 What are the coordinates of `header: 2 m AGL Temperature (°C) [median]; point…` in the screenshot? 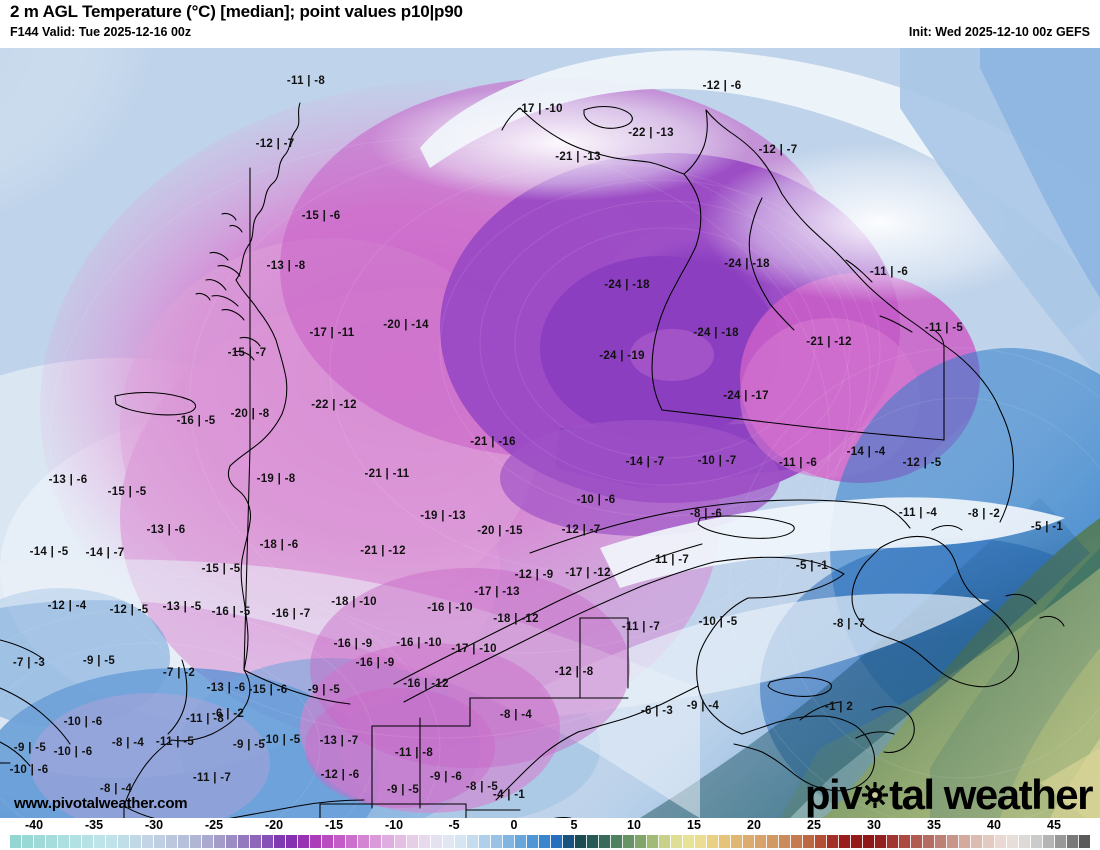 It's located at (550, 24).